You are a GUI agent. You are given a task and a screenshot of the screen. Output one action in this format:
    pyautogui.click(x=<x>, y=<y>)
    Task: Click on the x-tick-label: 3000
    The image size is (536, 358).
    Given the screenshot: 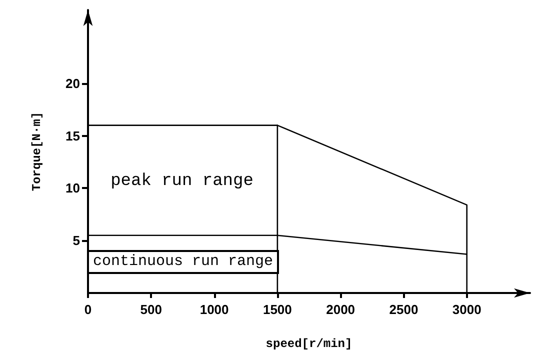 What is the action you would take?
    pyautogui.click(x=467, y=309)
    